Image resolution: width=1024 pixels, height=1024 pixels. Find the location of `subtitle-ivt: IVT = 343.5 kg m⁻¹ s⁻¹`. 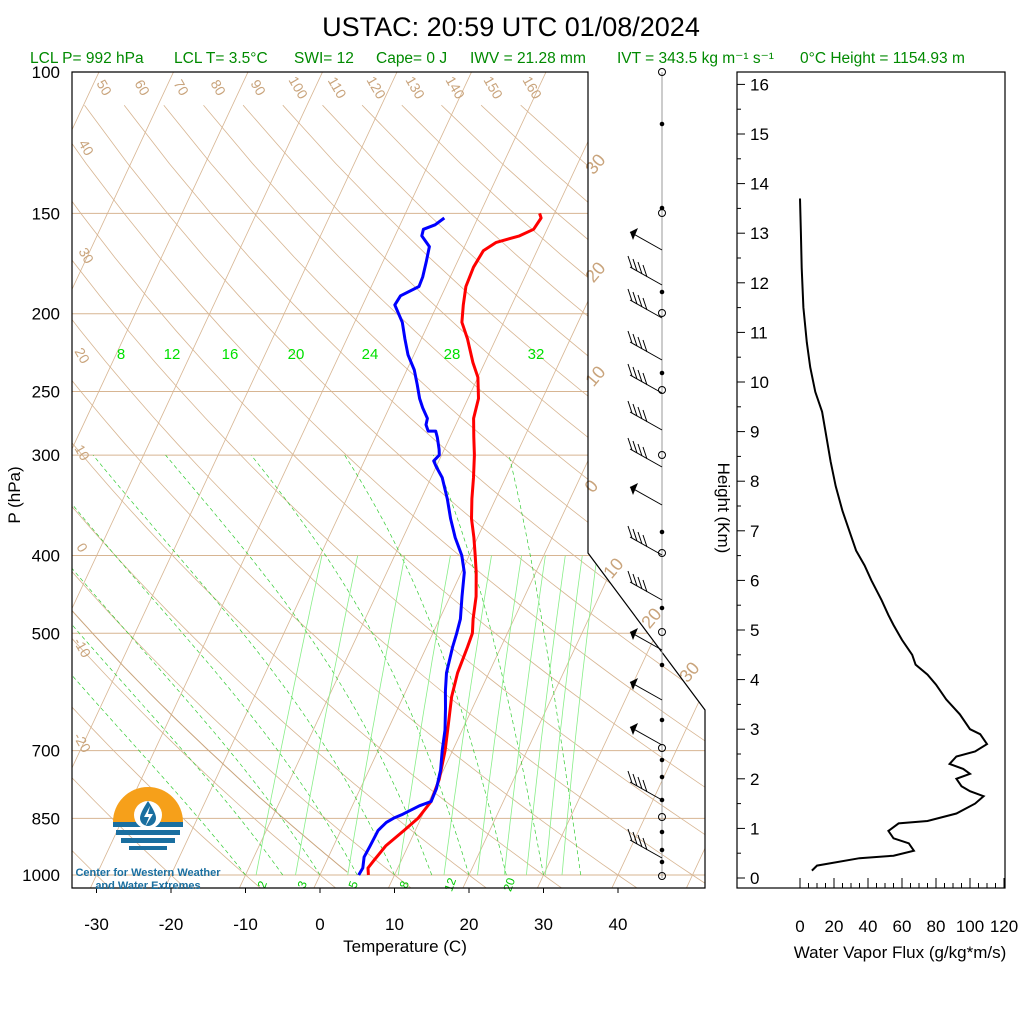

subtitle-ivt: IVT = 343.5 kg m⁻¹ s⁻¹ is located at coordinates (695, 58).